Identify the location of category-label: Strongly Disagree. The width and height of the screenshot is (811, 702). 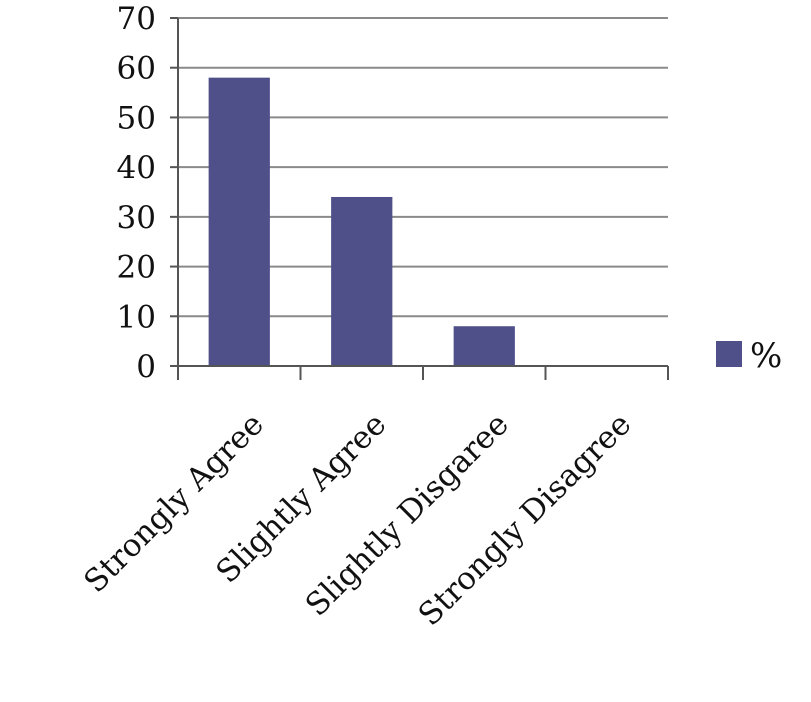
(525, 519).